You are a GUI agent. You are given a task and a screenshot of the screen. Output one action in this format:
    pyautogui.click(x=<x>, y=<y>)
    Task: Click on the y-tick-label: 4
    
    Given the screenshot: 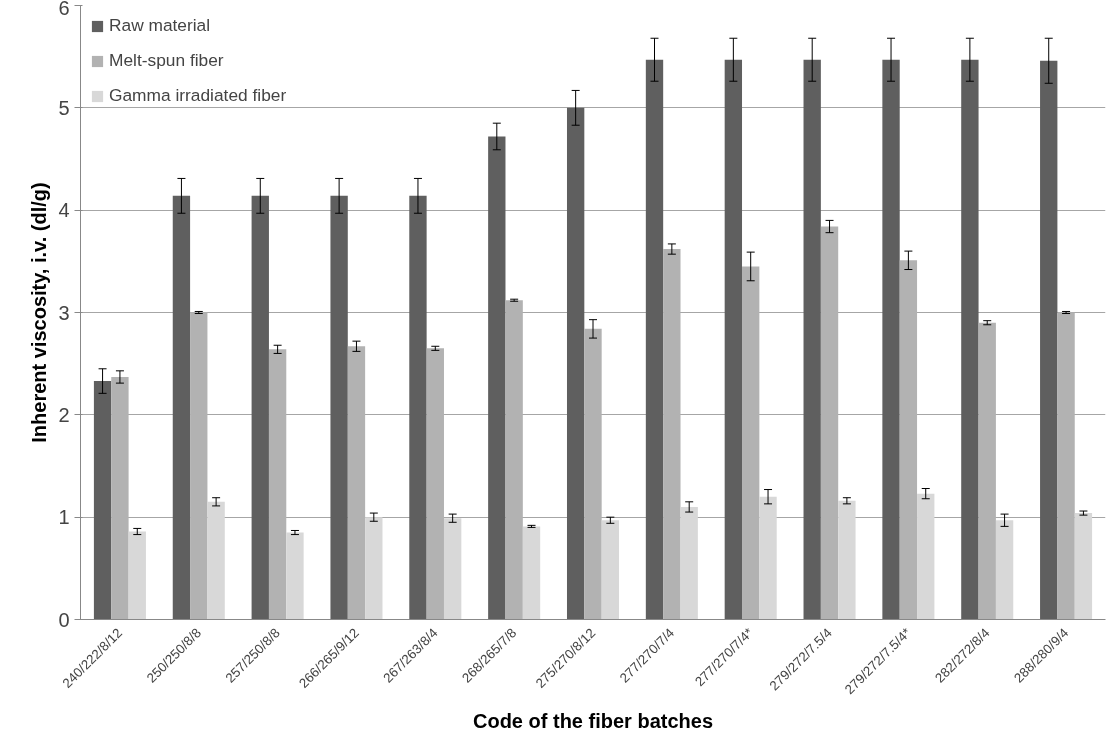 What is the action you would take?
    pyautogui.click(x=64, y=210)
    